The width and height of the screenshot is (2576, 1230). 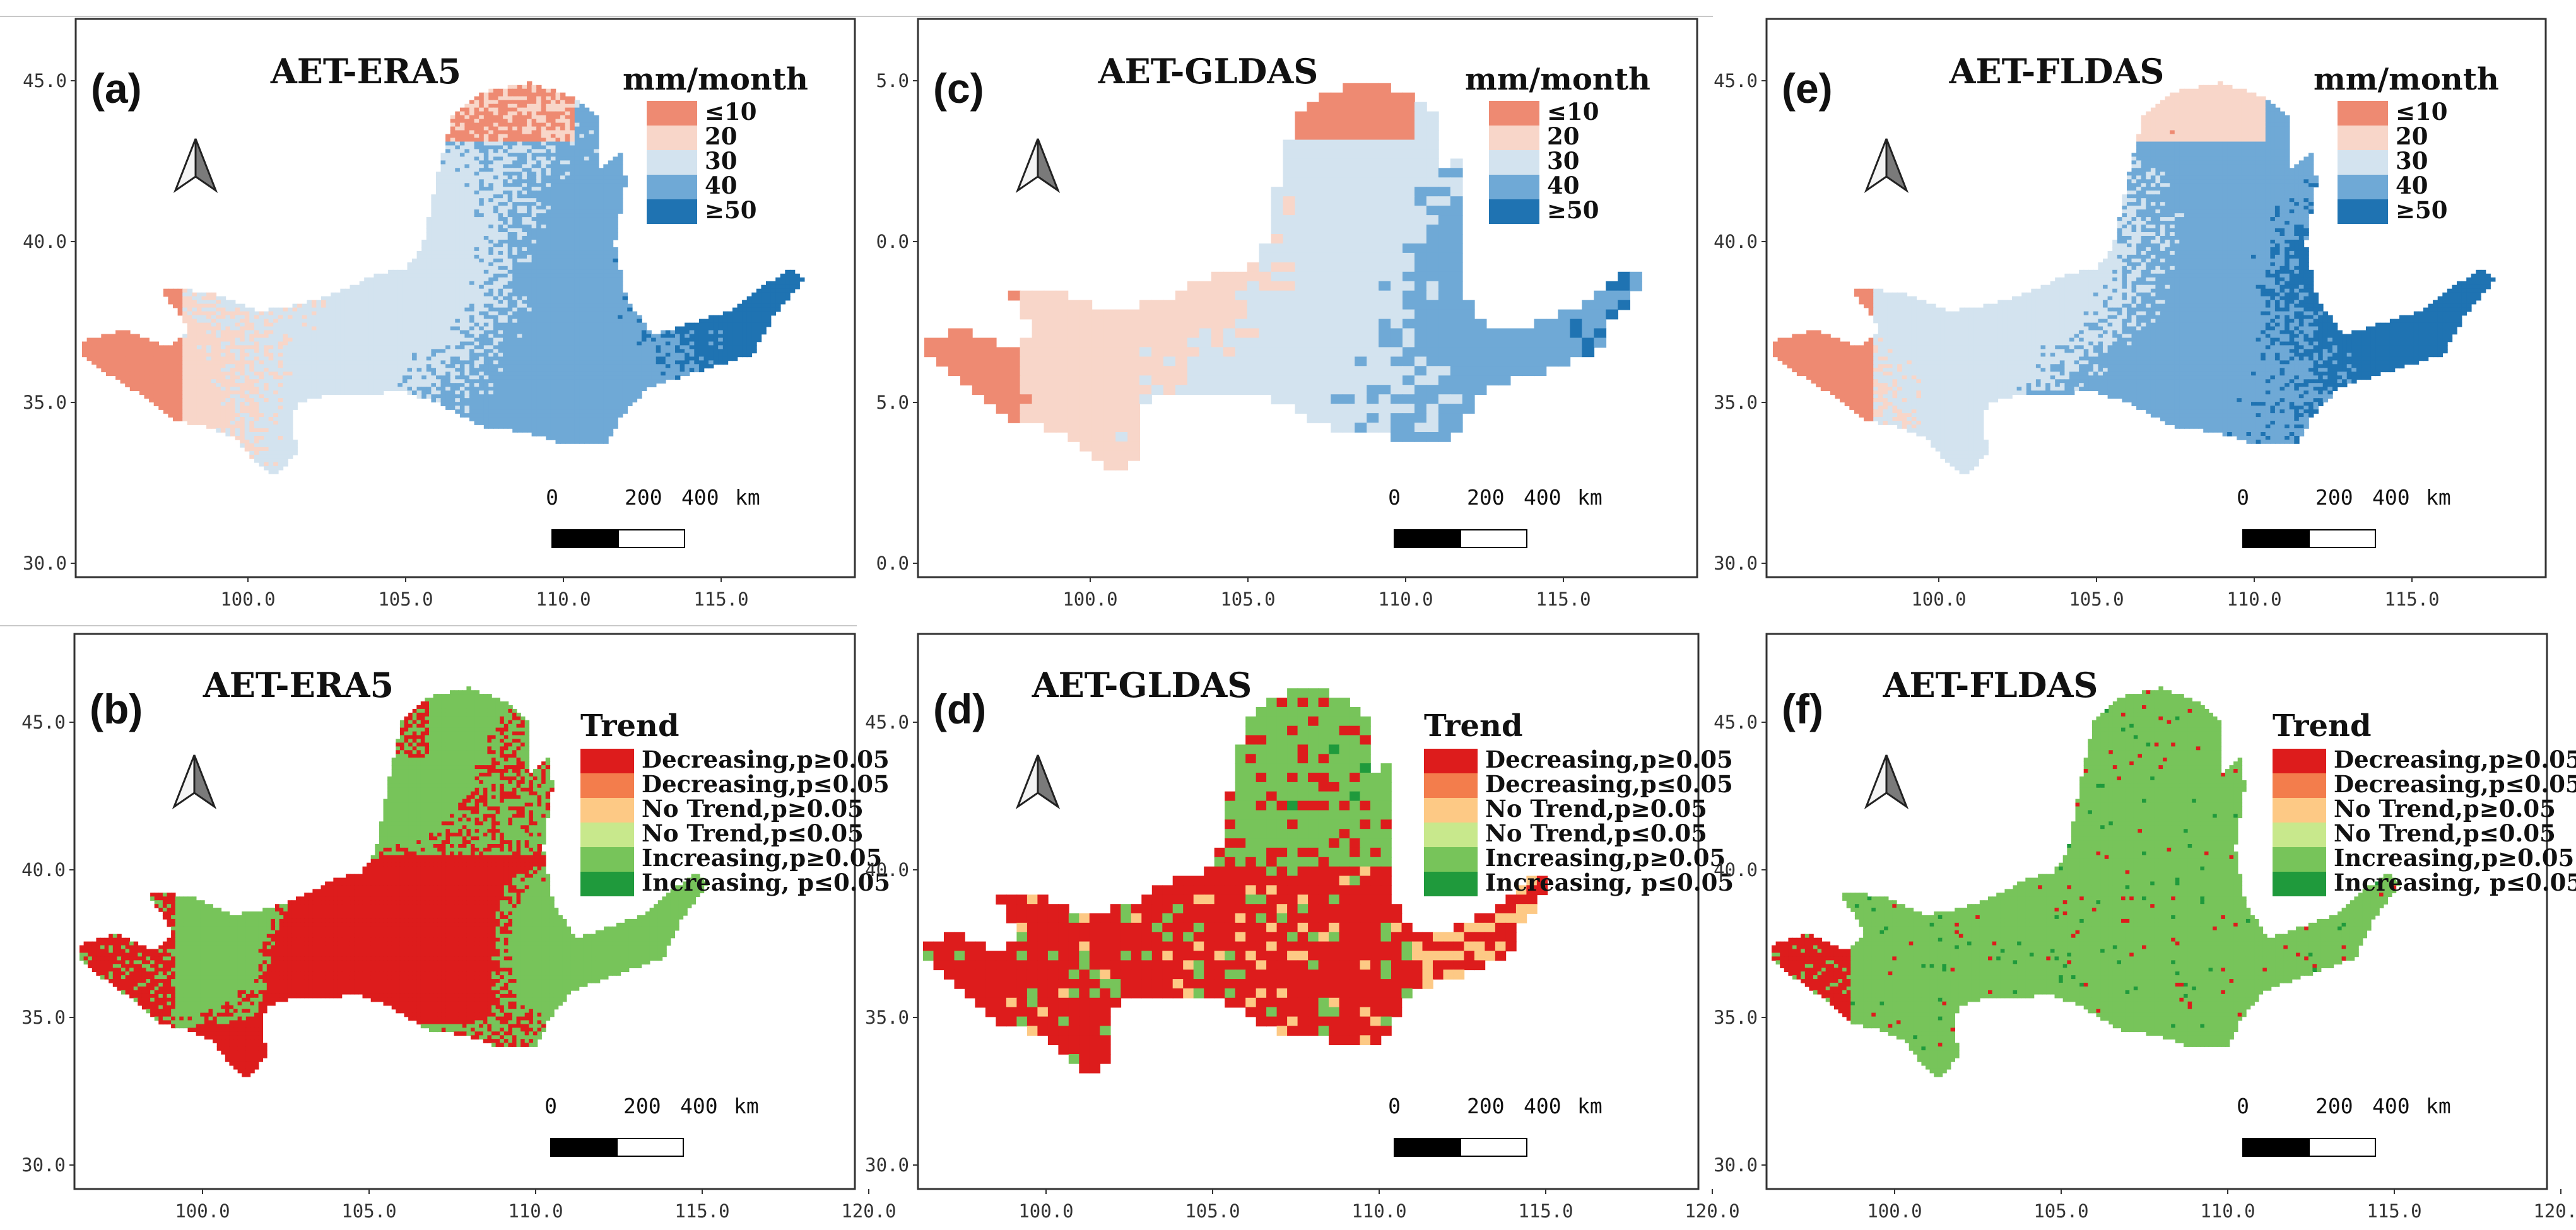 What do you see at coordinates (766, 760) in the screenshot?
I see `legend-item-label: Decreasing,p≥0.05` at bounding box center [766, 760].